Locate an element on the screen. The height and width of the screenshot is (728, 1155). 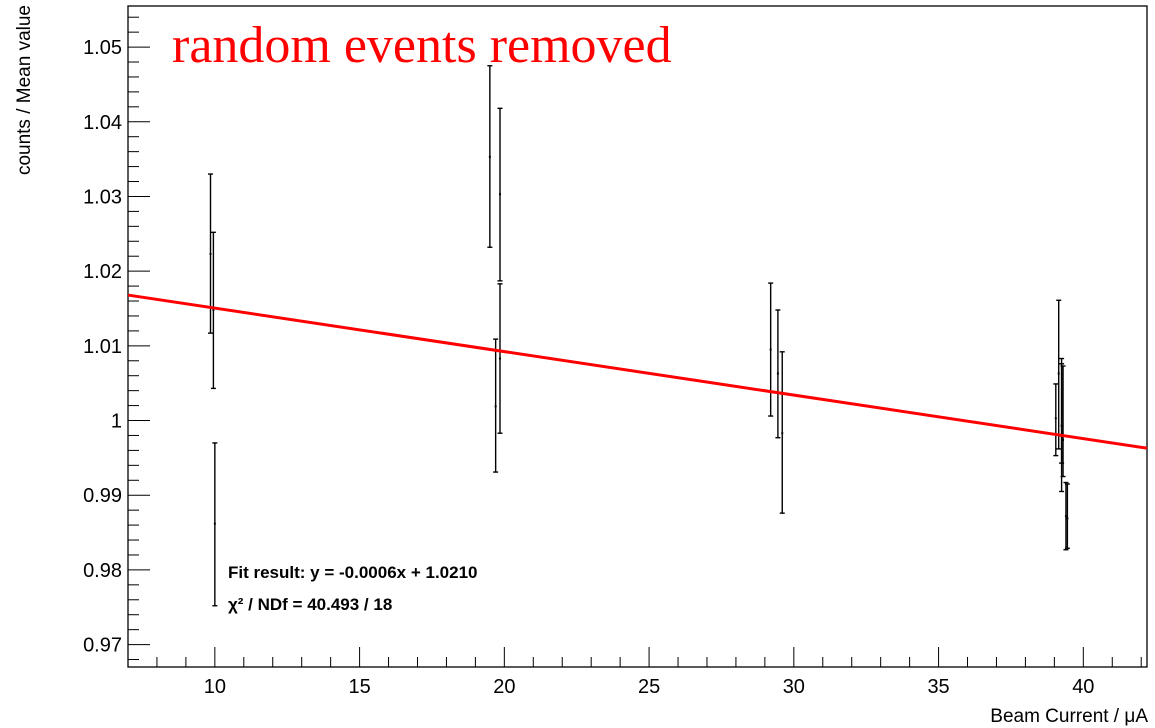
x-tick-label: 35 is located at coordinates (938, 687).